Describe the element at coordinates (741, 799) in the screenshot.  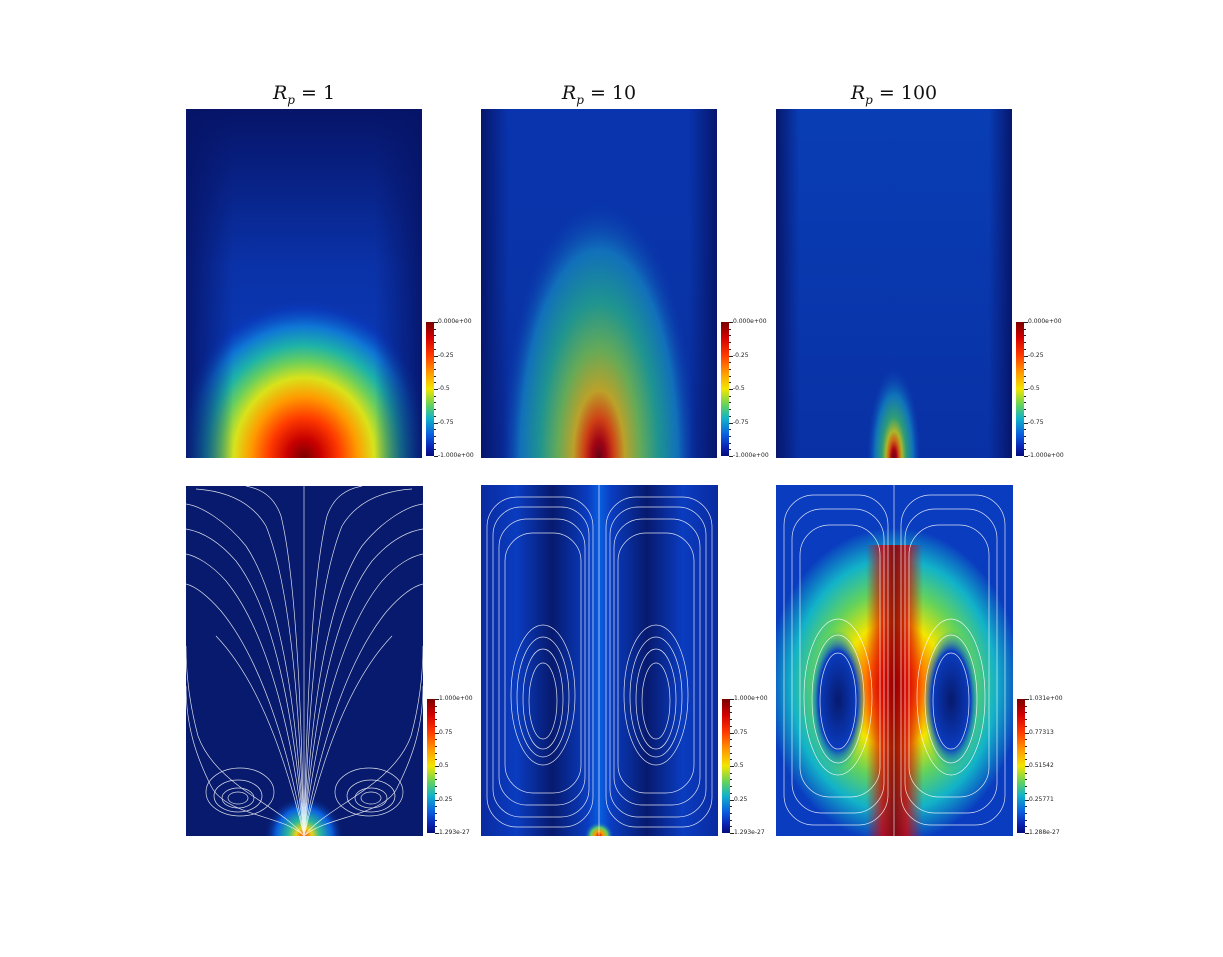
I see `colorbar-tick-label: 0.25` at that location.